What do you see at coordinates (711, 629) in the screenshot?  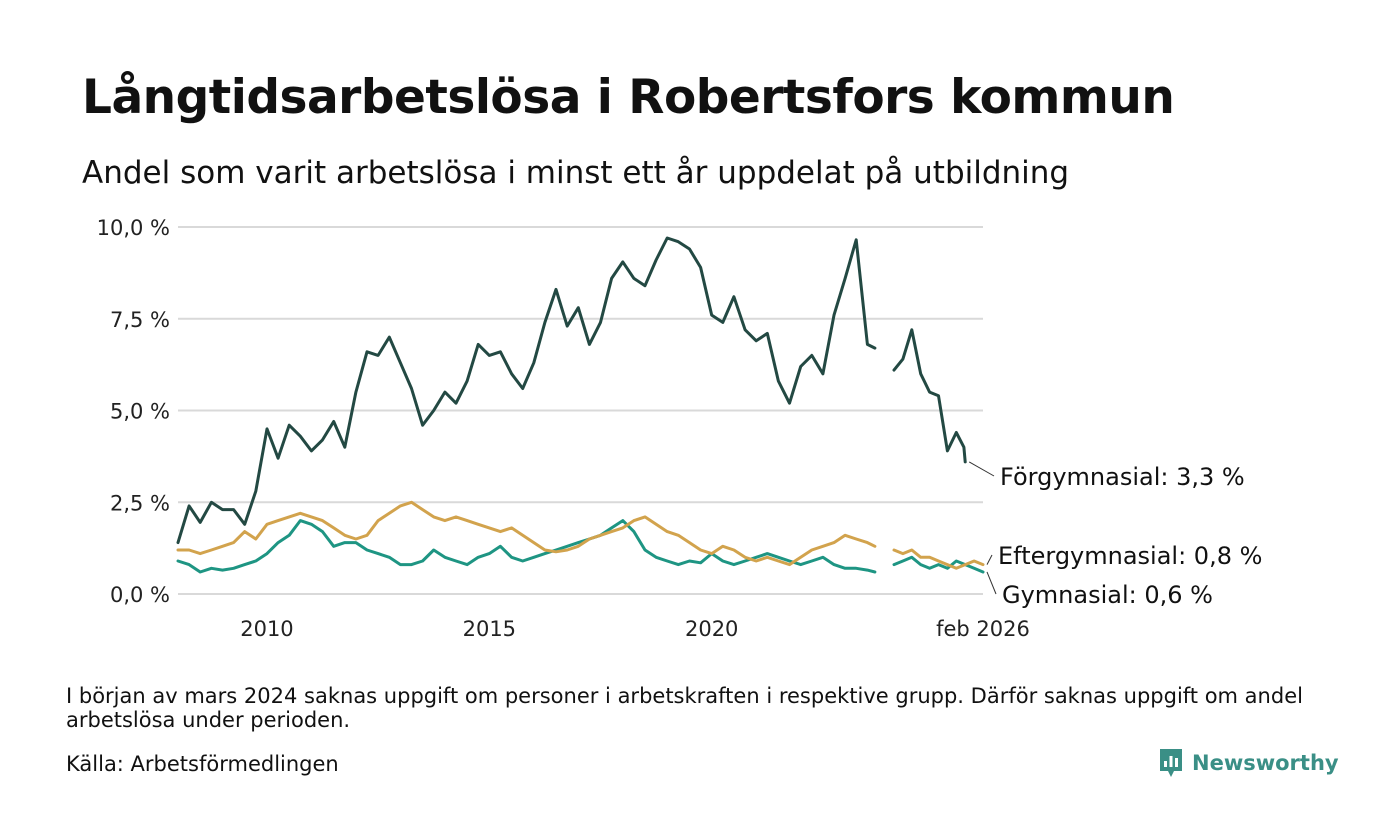 I see `x-tick-label: 2020` at bounding box center [711, 629].